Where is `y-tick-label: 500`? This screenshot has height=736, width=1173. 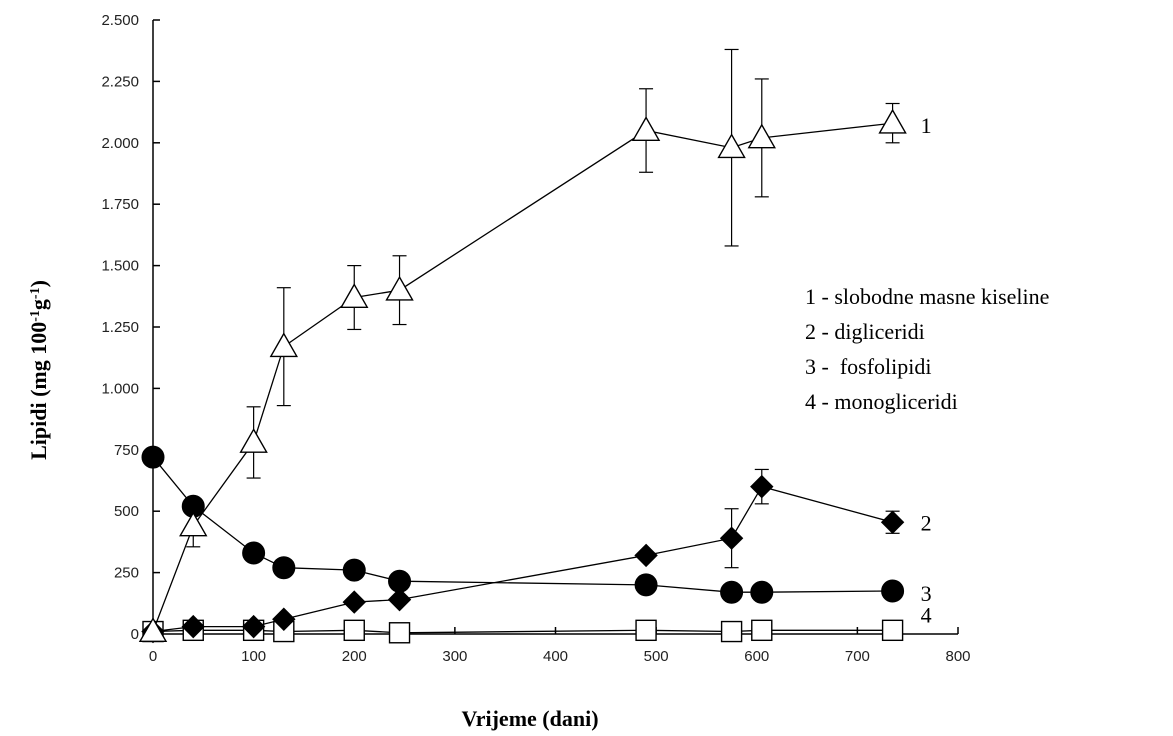
y-tick-label: 500 is located at coordinates (126, 511).